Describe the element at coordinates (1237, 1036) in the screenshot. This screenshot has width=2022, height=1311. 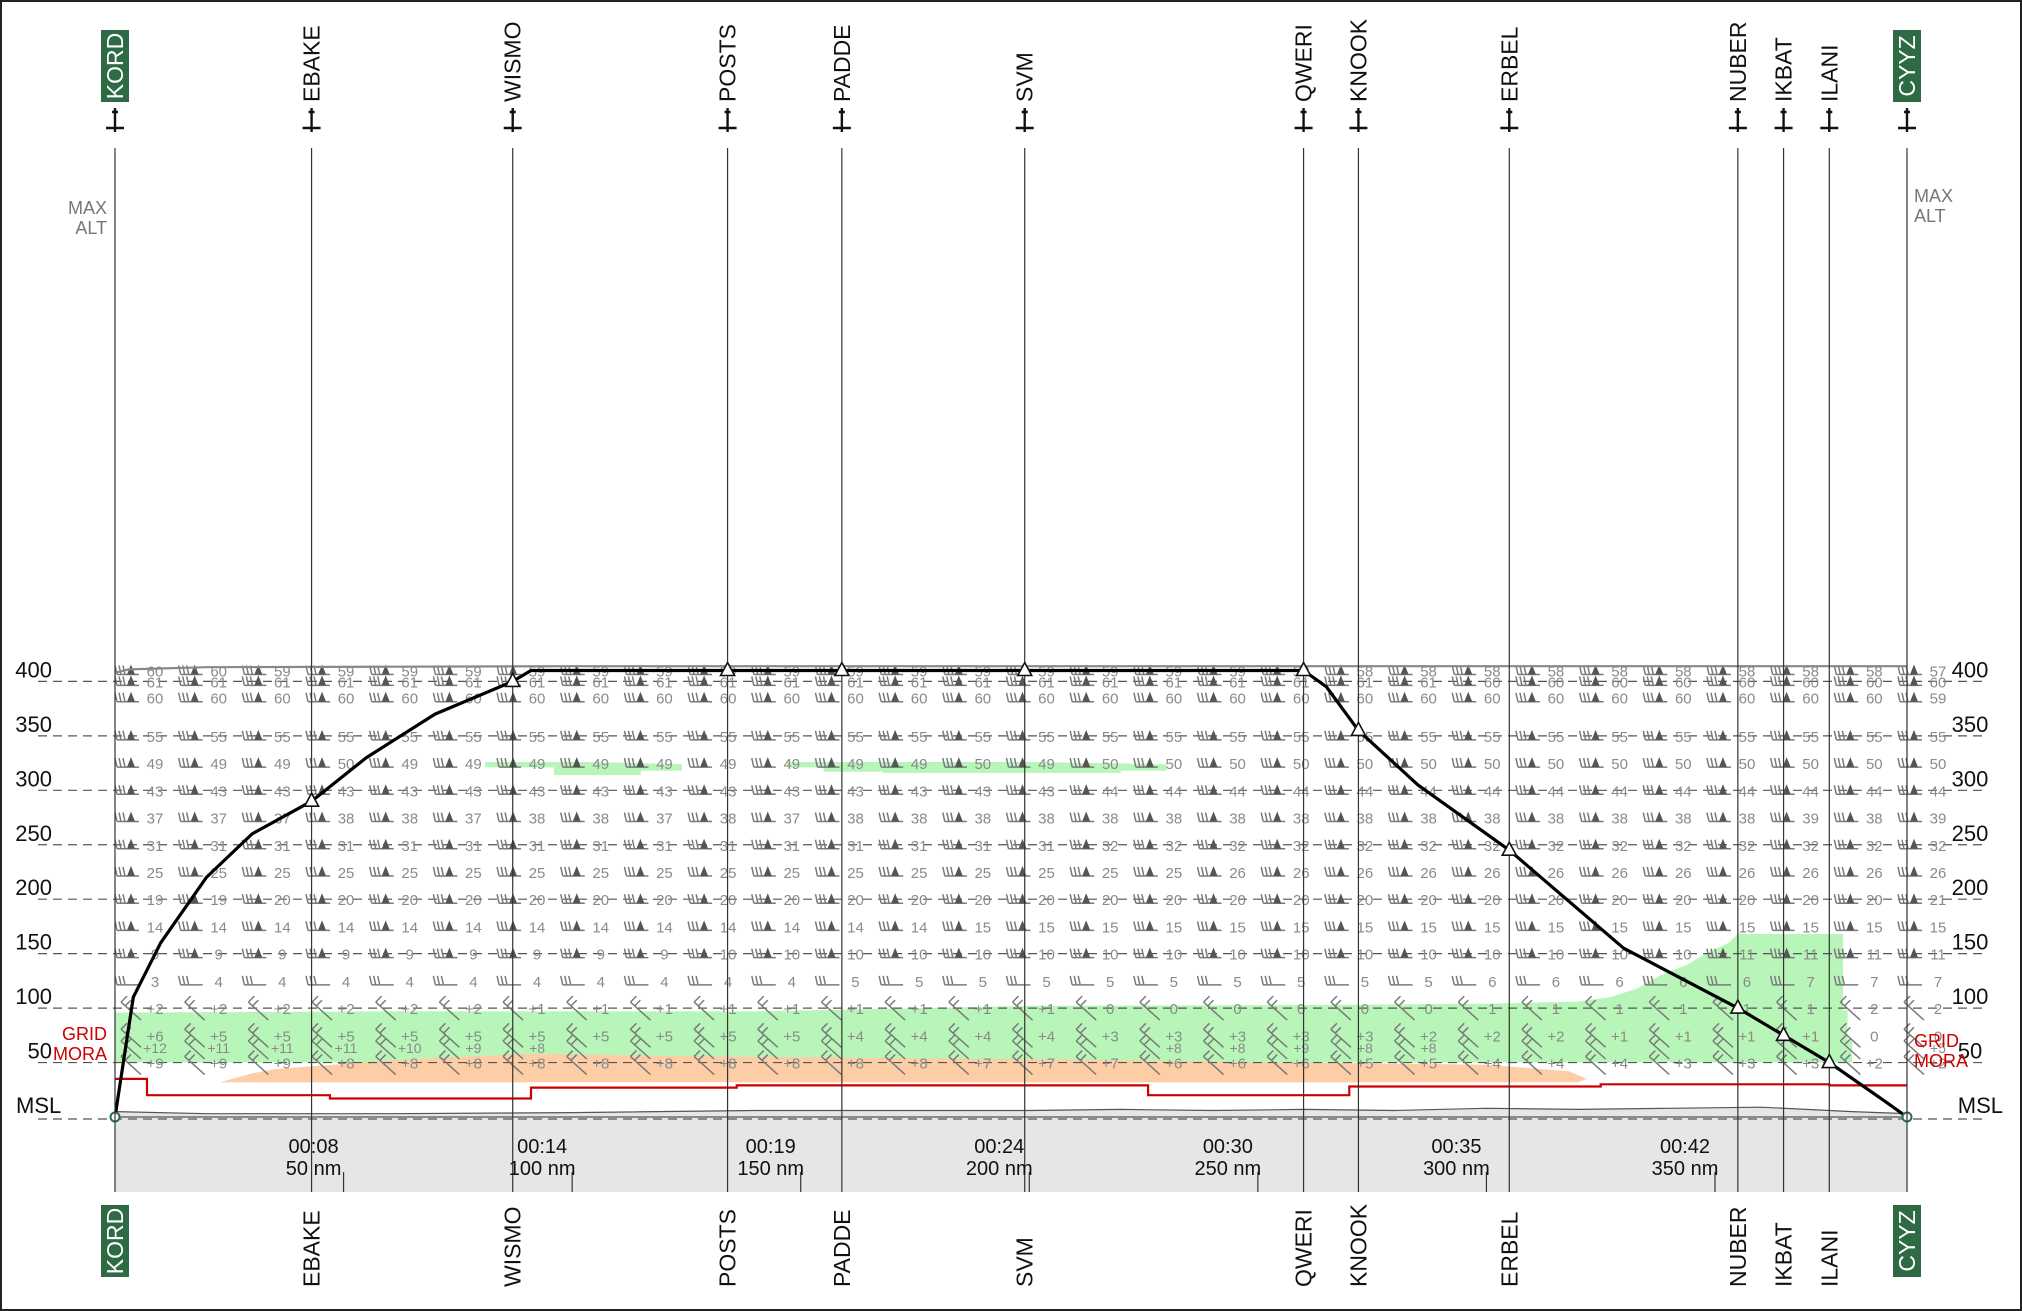
I see `wind-temperature-value: +3` at that location.